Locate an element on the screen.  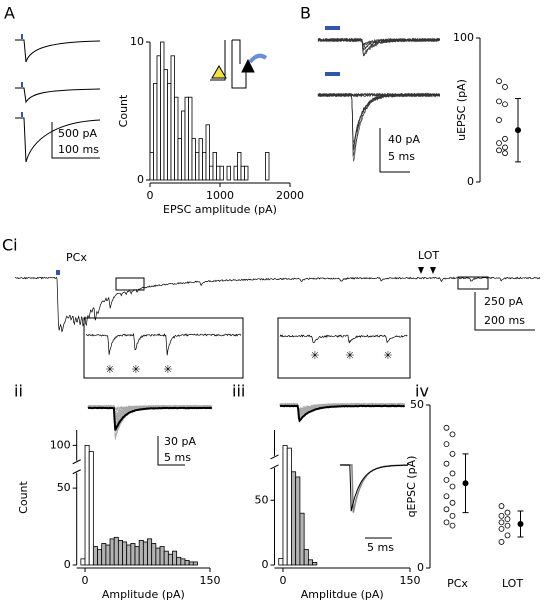
scale-label: 200 ms is located at coordinates (504, 320).